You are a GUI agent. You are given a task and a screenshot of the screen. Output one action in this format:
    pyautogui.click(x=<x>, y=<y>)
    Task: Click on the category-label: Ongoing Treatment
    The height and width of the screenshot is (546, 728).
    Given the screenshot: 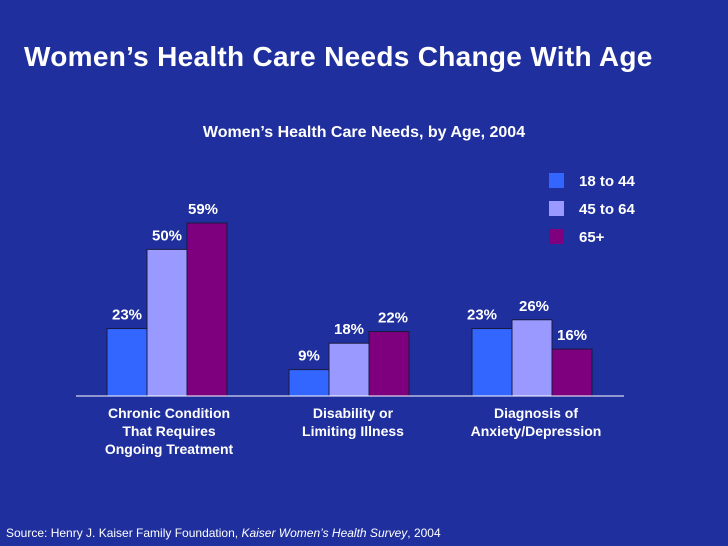 What is the action you would take?
    pyautogui.click(x=169, y=449)
    